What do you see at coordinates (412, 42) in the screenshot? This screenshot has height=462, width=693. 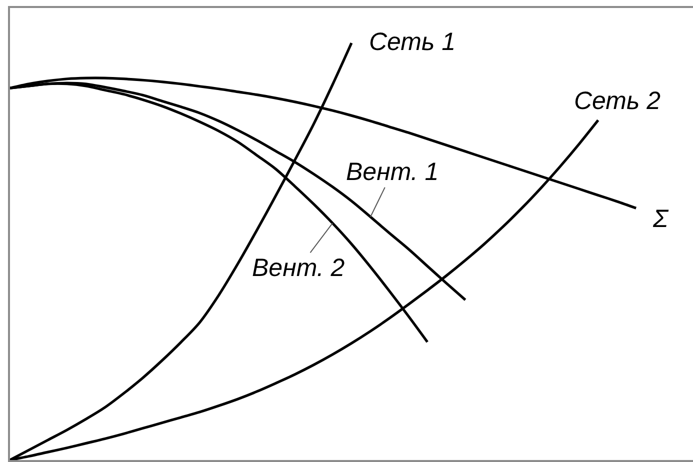 I see `series-label: Сеть 1` at bounding box center [412, 42].